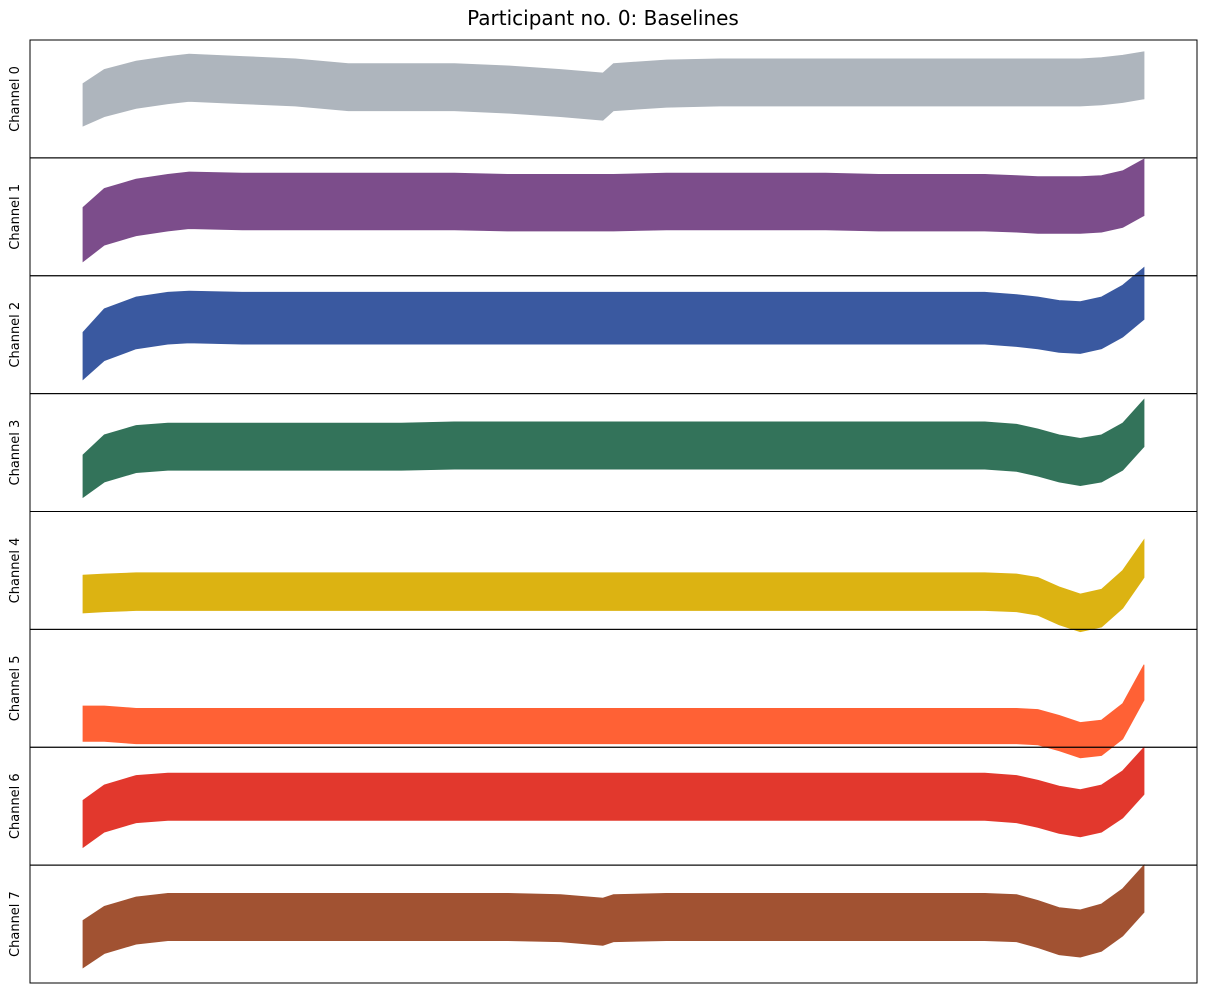 The image size is (1206, 993). I want to click on channel-7-ylabel: Channel 7, so click(15, 924).